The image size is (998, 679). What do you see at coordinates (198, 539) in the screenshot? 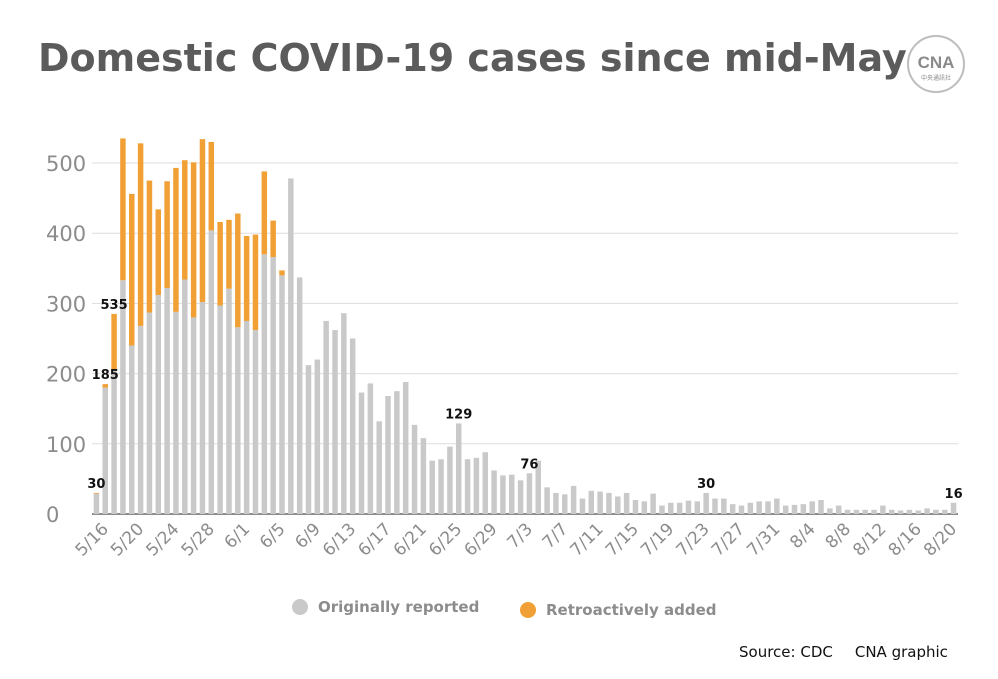
I see `x-tick-label: 5/28` at bounding box center [198, 539].